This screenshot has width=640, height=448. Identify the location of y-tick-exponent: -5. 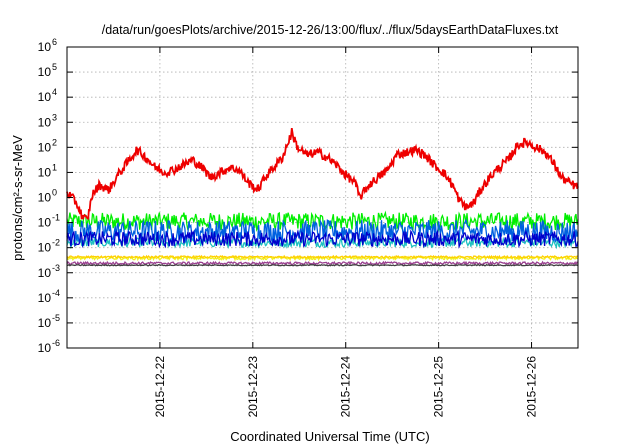
(56, 318).